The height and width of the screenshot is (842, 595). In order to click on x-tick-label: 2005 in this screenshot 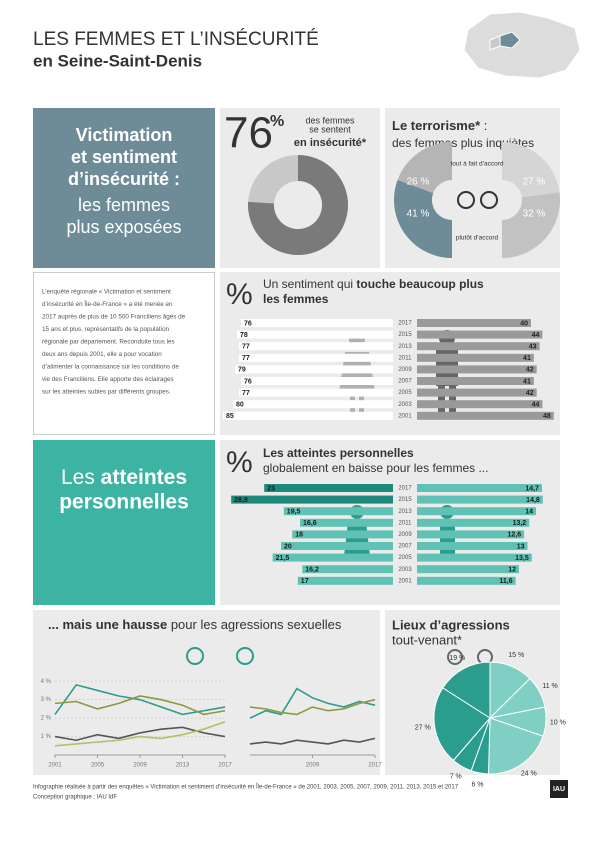, I will do `click(98, 766)`.